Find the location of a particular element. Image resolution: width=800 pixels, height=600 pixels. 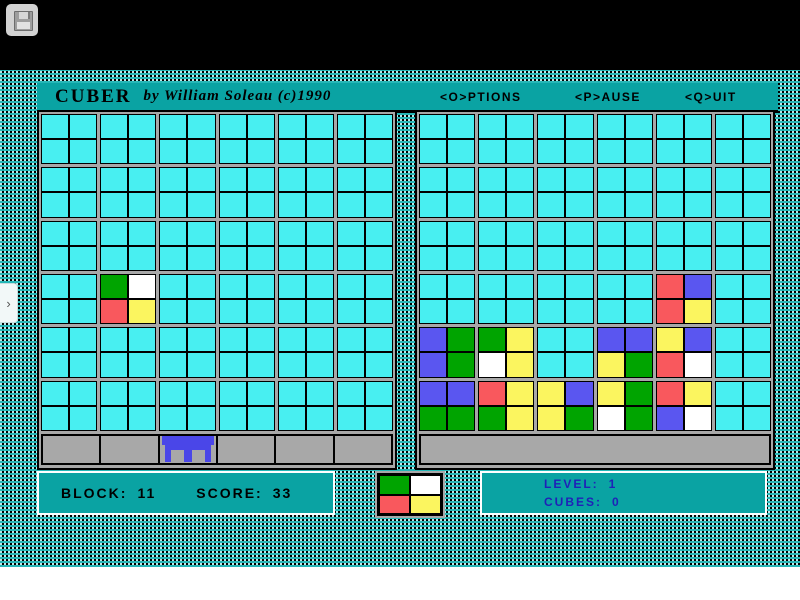

score-value: 33 is located at coordinates (282, 493).